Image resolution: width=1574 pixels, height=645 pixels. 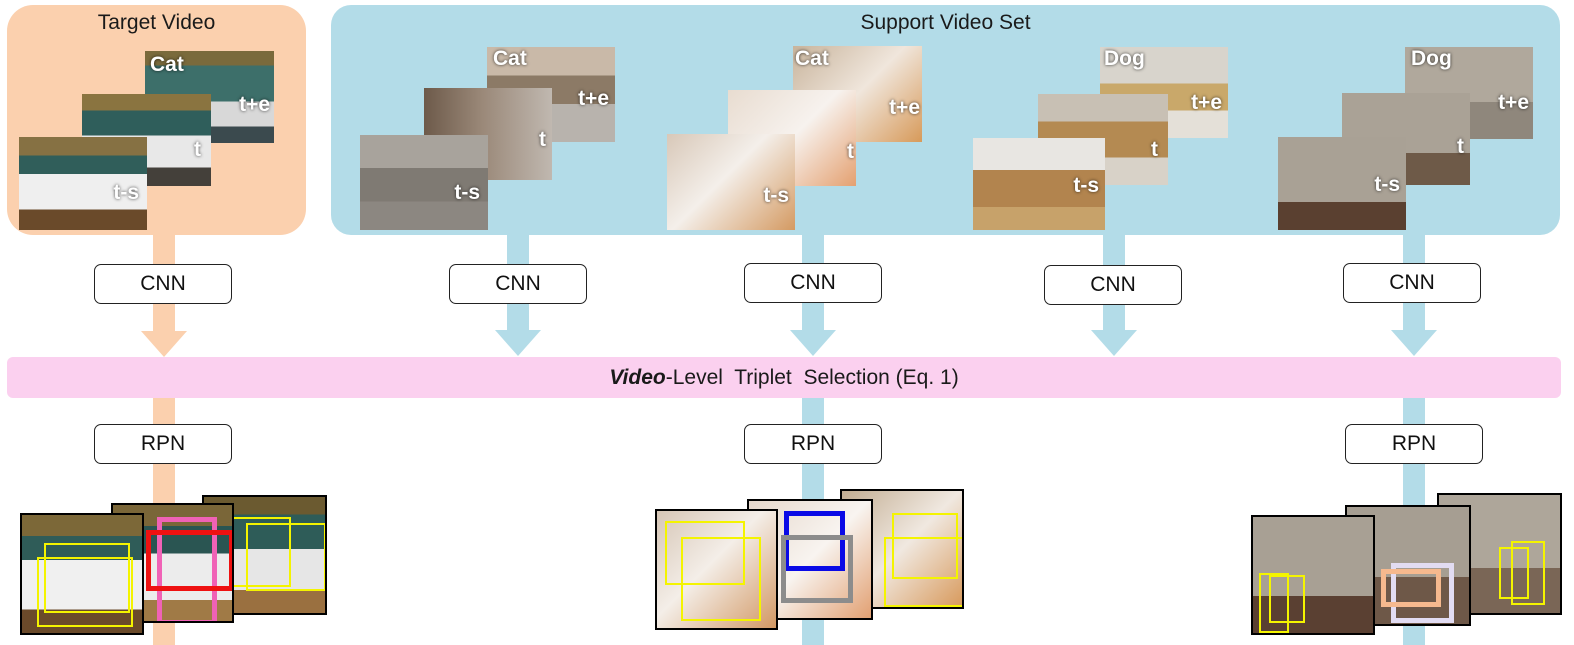 I want to click on target-class-label: Cat, so click(x=167, y=64).